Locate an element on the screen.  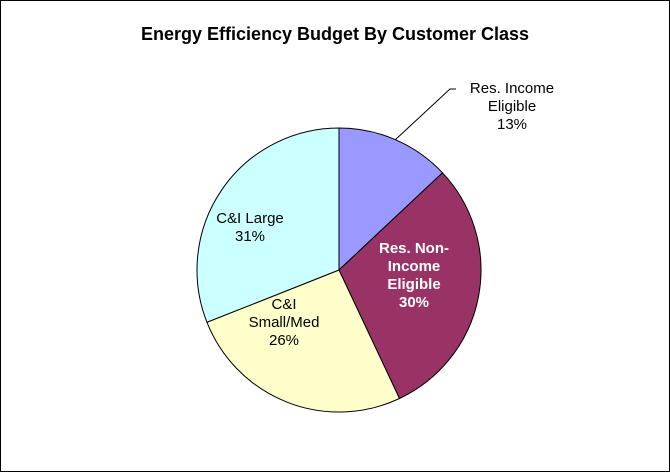
value-label: 26% is located at coordinates (284, 340).